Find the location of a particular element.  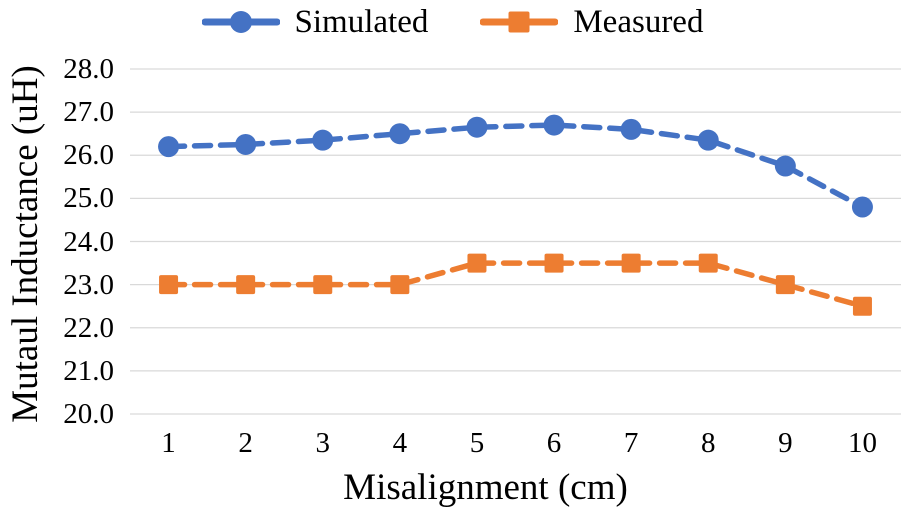

x-tick-label: 7 is located at coordinates (631, 443).